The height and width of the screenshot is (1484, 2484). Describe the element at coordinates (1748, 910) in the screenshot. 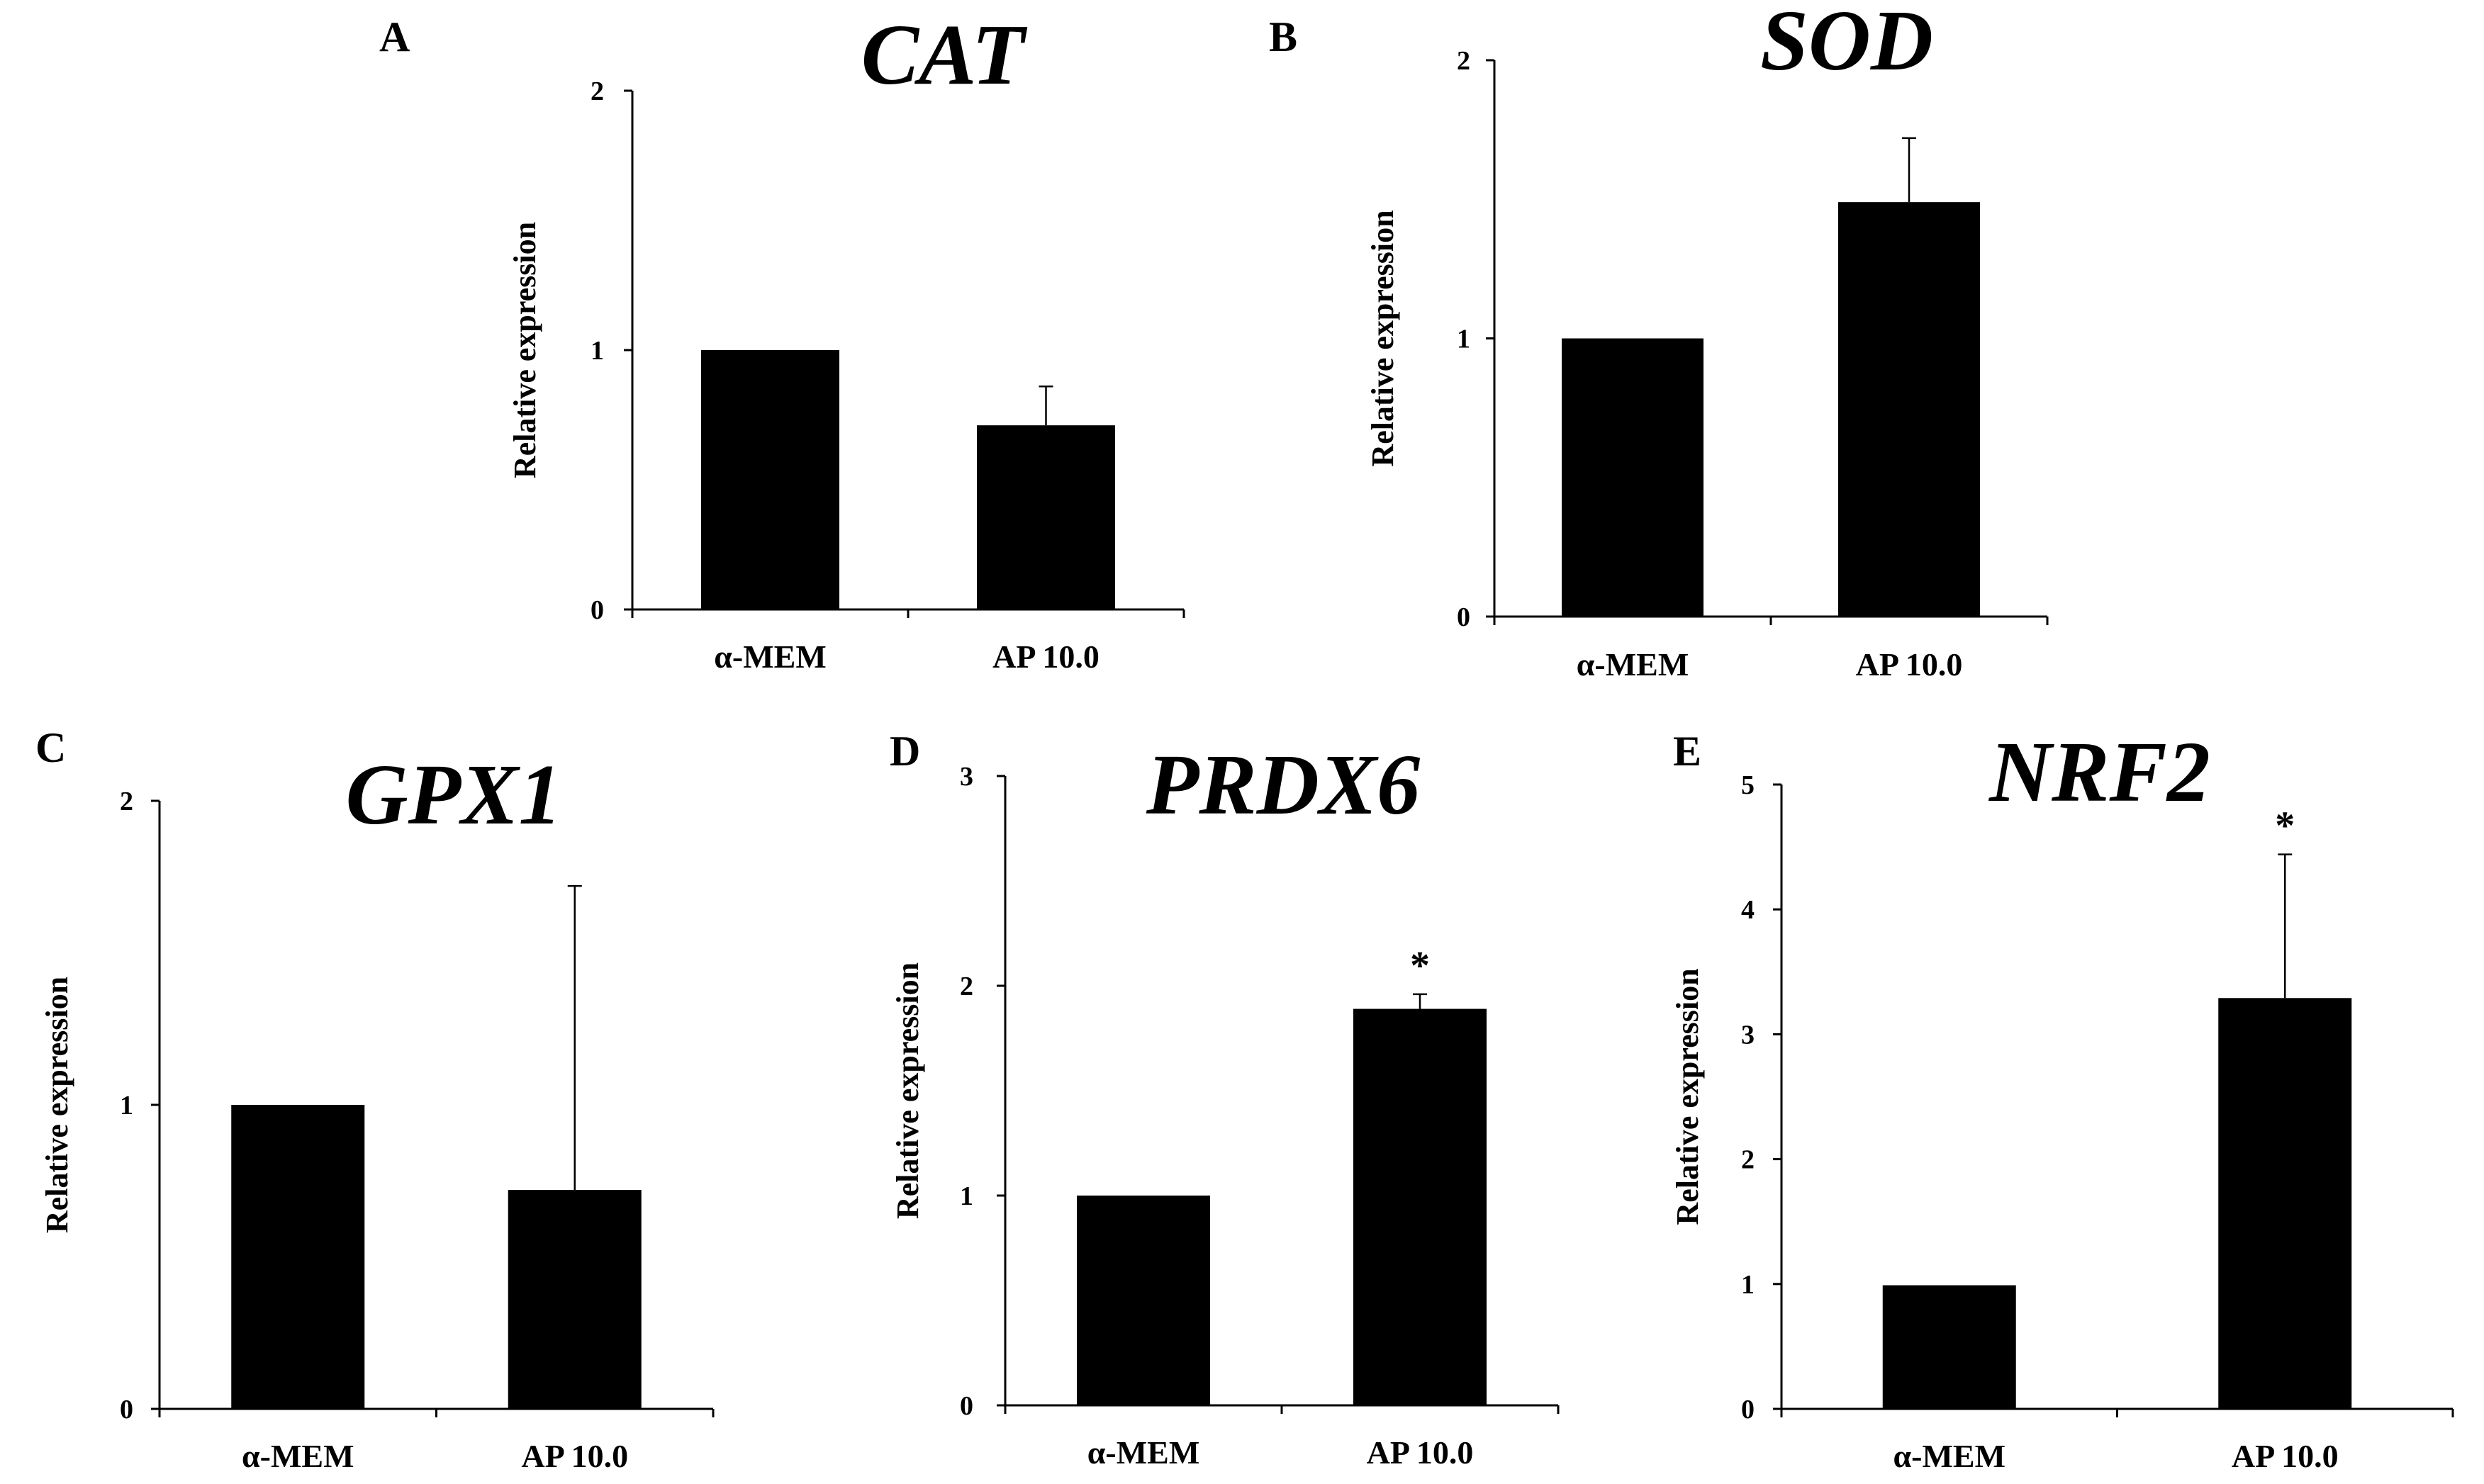

I see `y-tick-label: 4` at that location.